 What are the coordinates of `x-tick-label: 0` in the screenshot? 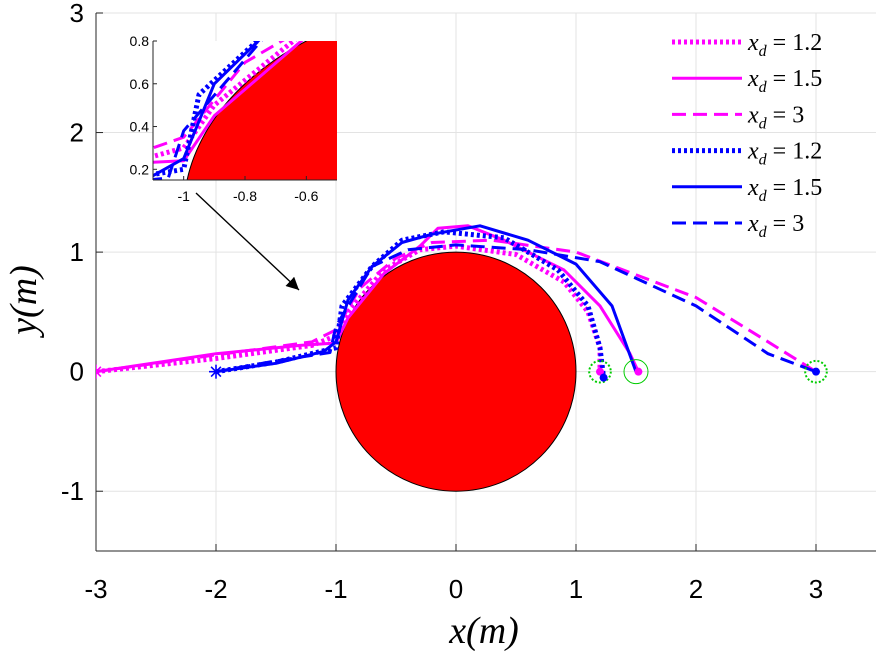 It's located at (456, 589).